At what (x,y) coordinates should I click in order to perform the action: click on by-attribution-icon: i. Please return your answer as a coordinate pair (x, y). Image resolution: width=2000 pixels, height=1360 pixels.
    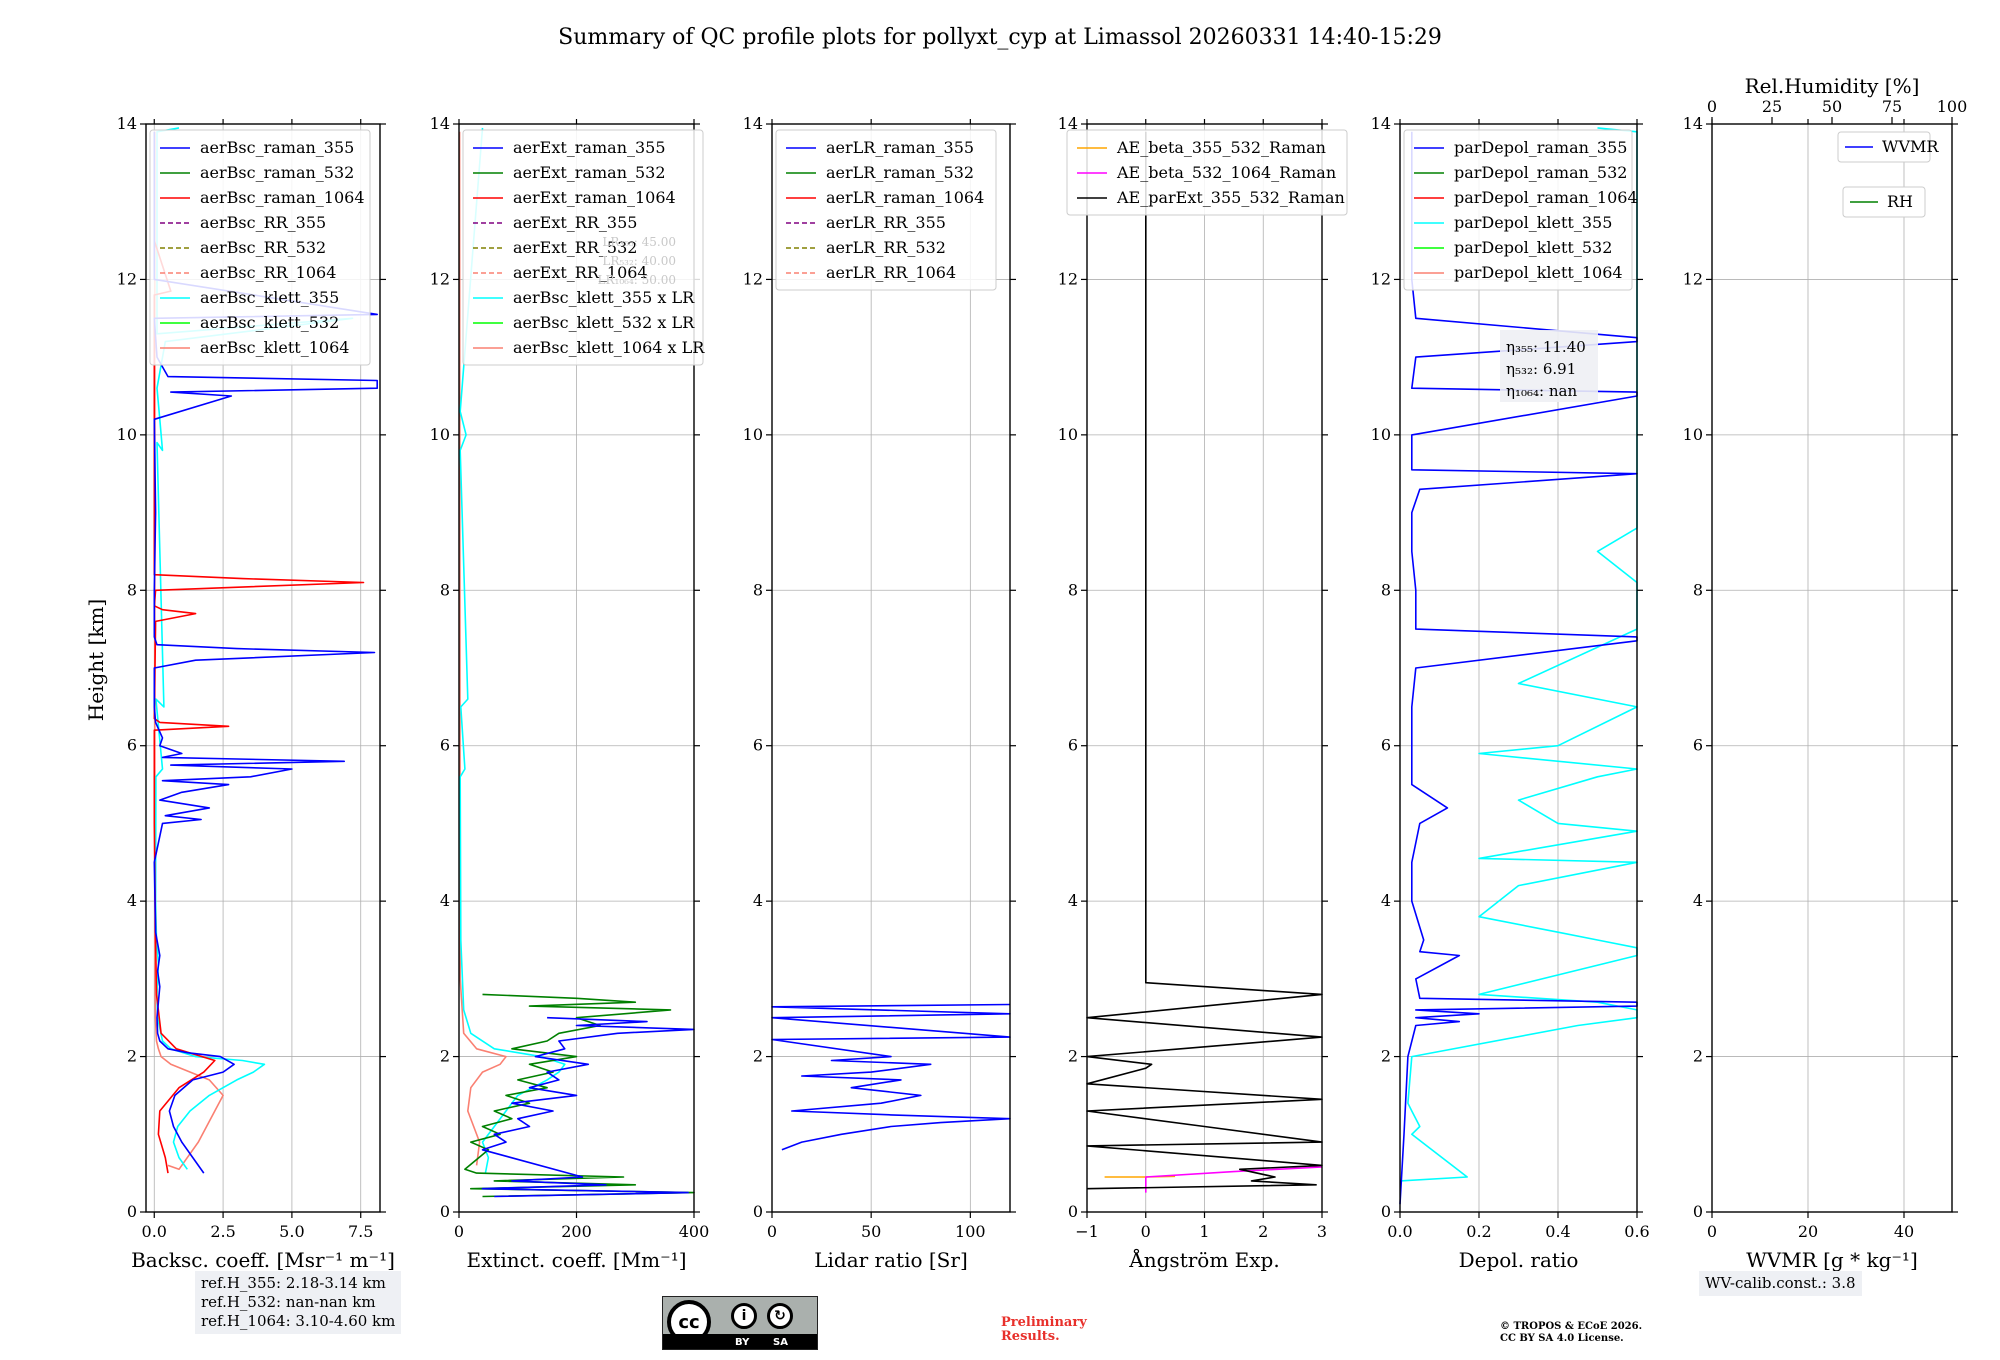
    Looking at the image, I should click on (744, 1316).